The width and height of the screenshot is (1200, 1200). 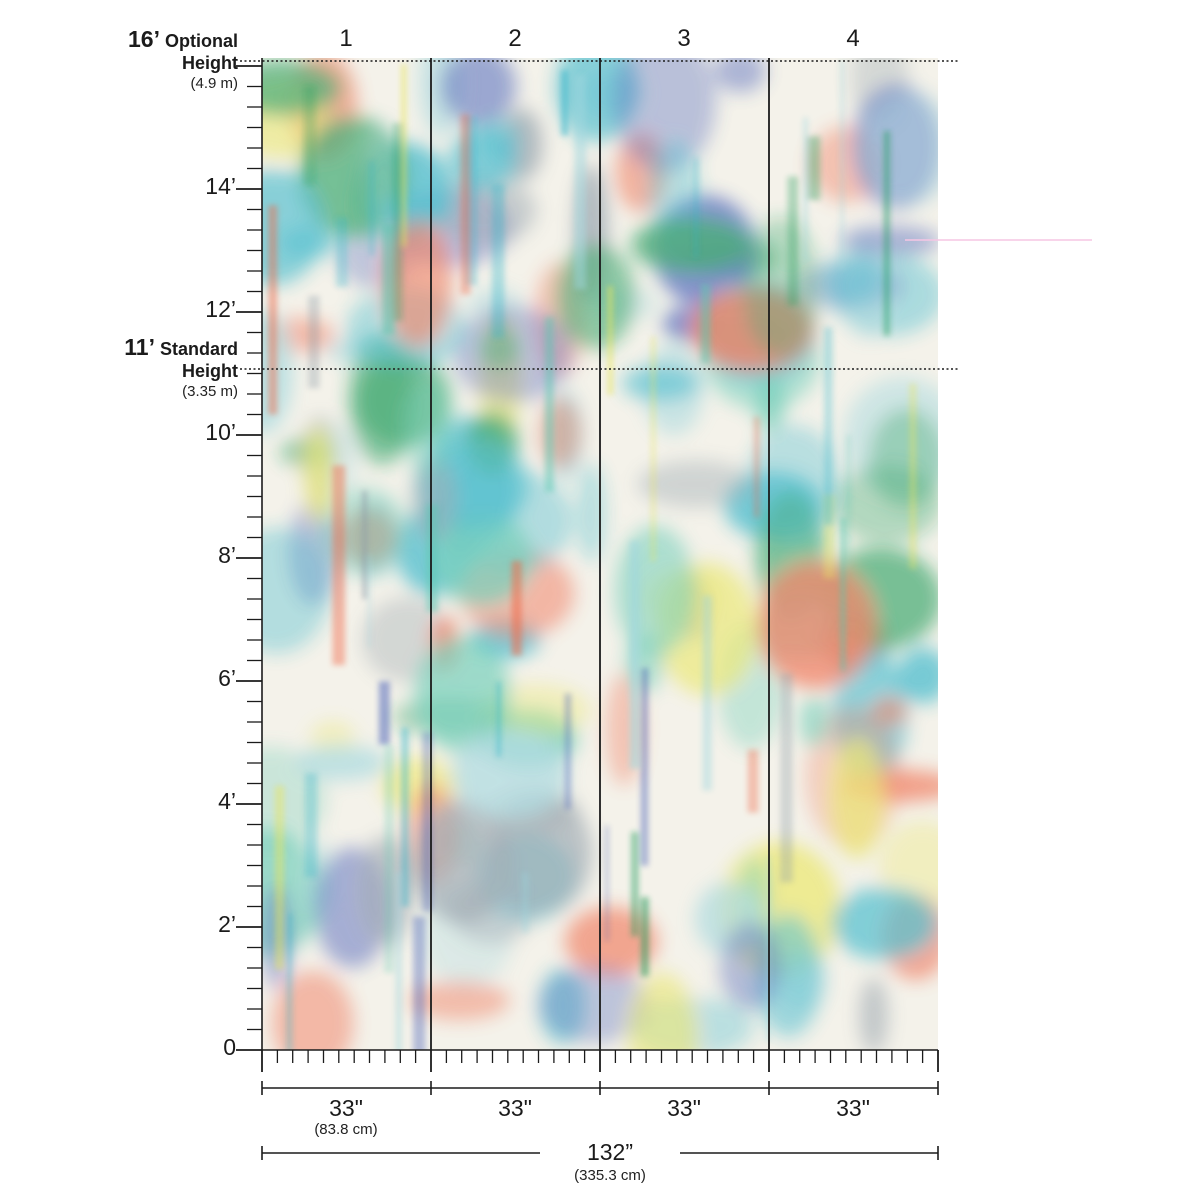 What do you see at coordinates (220, 186) in the screenshot?
I see `height-label-14ft: 14’` at bounding box center [220, 186].